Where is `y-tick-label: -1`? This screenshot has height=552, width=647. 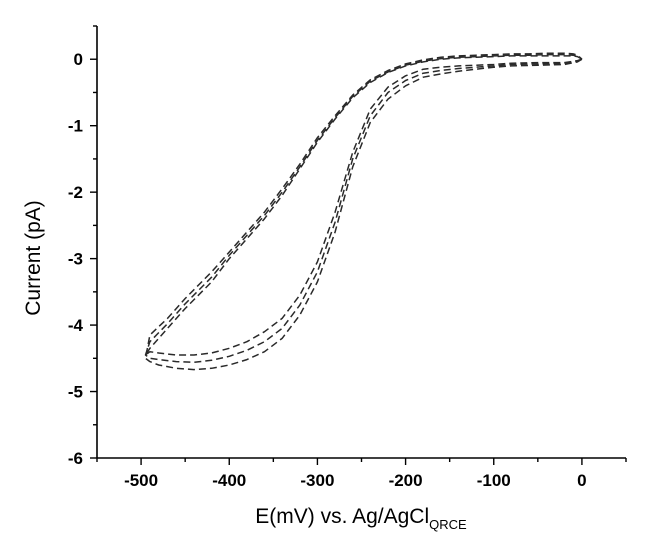
y-tick-label: -1 is located at coordinates (75, 126).